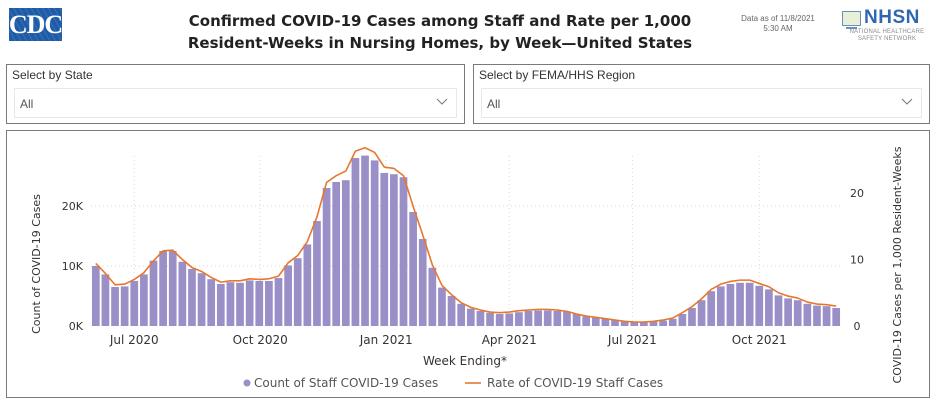 The image size is (936, 404). I want to click on cdc-logo: CDC, so click(35, 24).